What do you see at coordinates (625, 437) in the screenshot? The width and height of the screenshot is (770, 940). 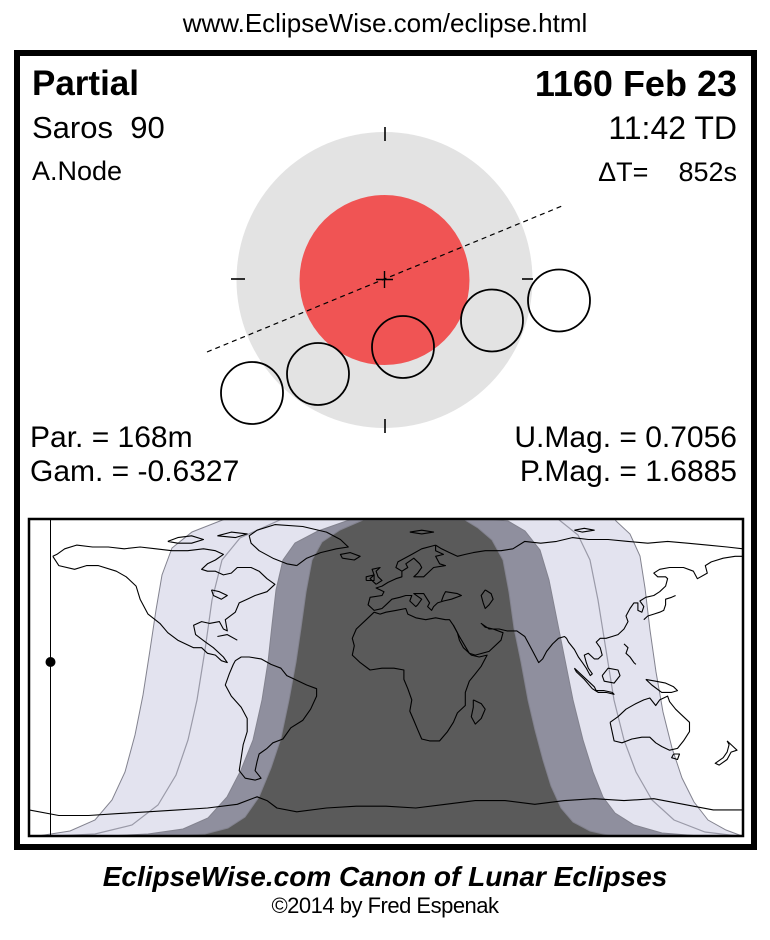 I see `umbral-magnitude-stat: U.Mag. = 0.7056` at bounding box center [625, 437].